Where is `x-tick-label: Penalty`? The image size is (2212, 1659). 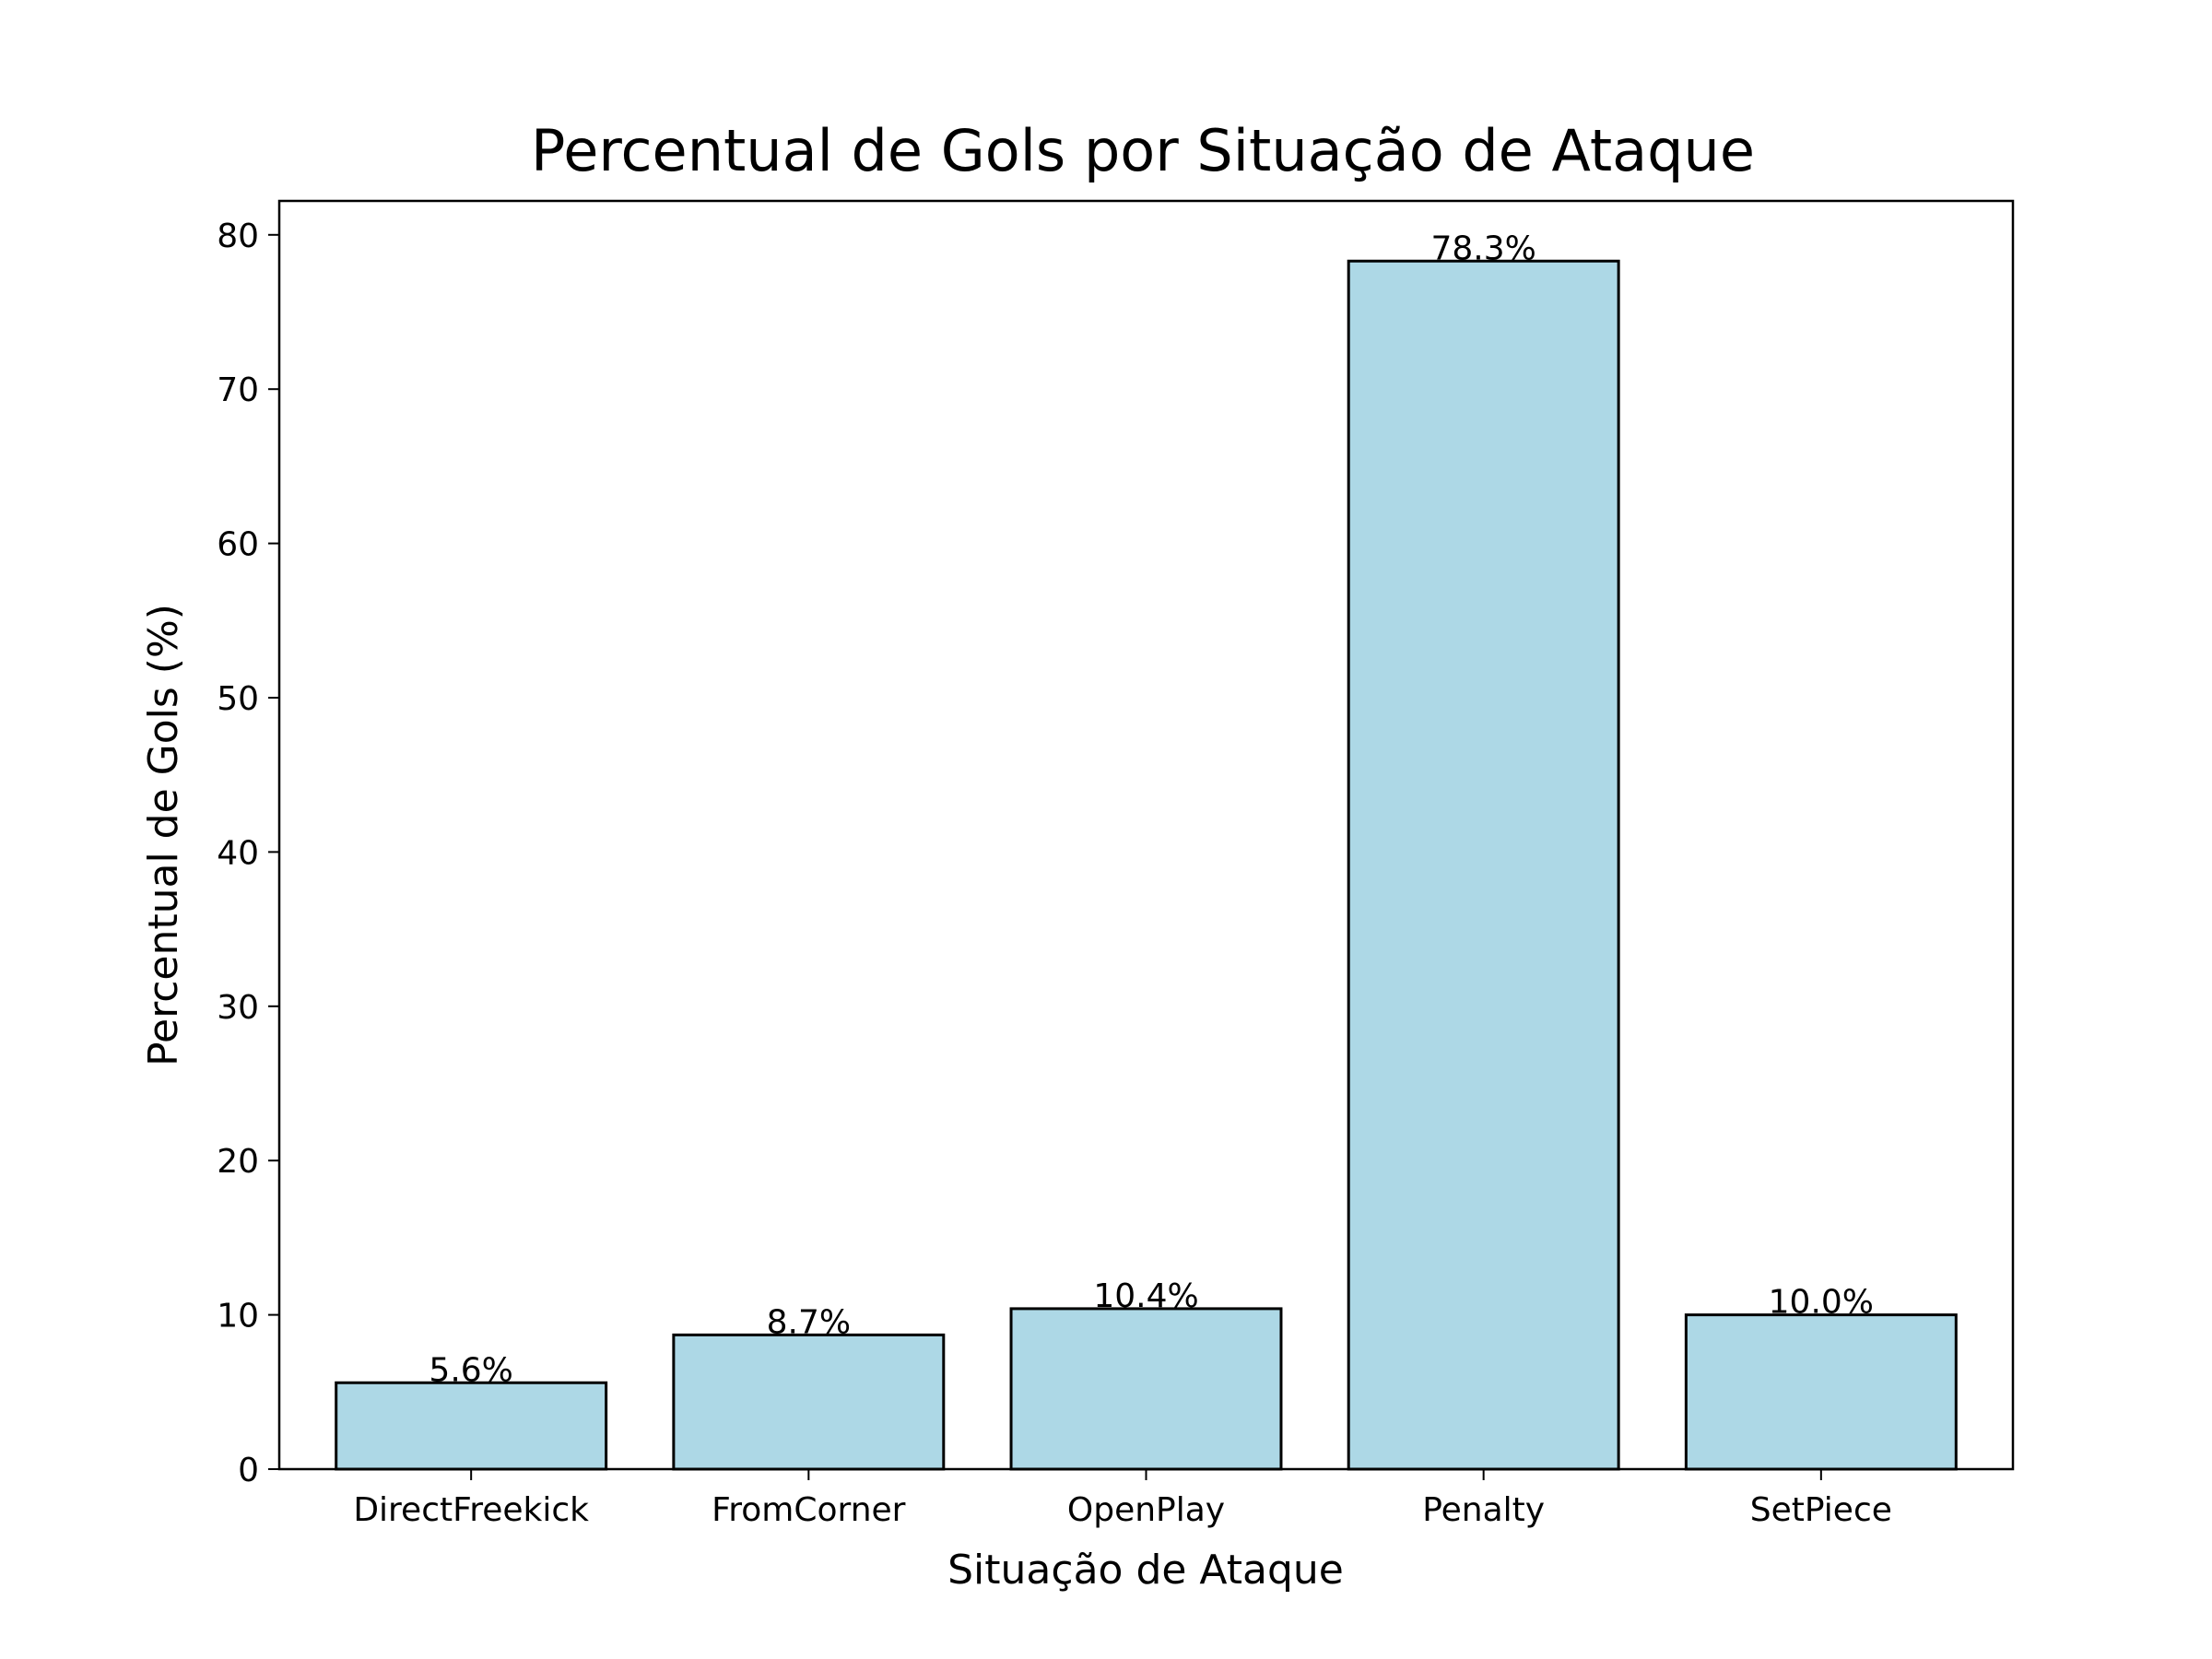 x-tick-label: Penalty is located at coordinates (1483, 1510).